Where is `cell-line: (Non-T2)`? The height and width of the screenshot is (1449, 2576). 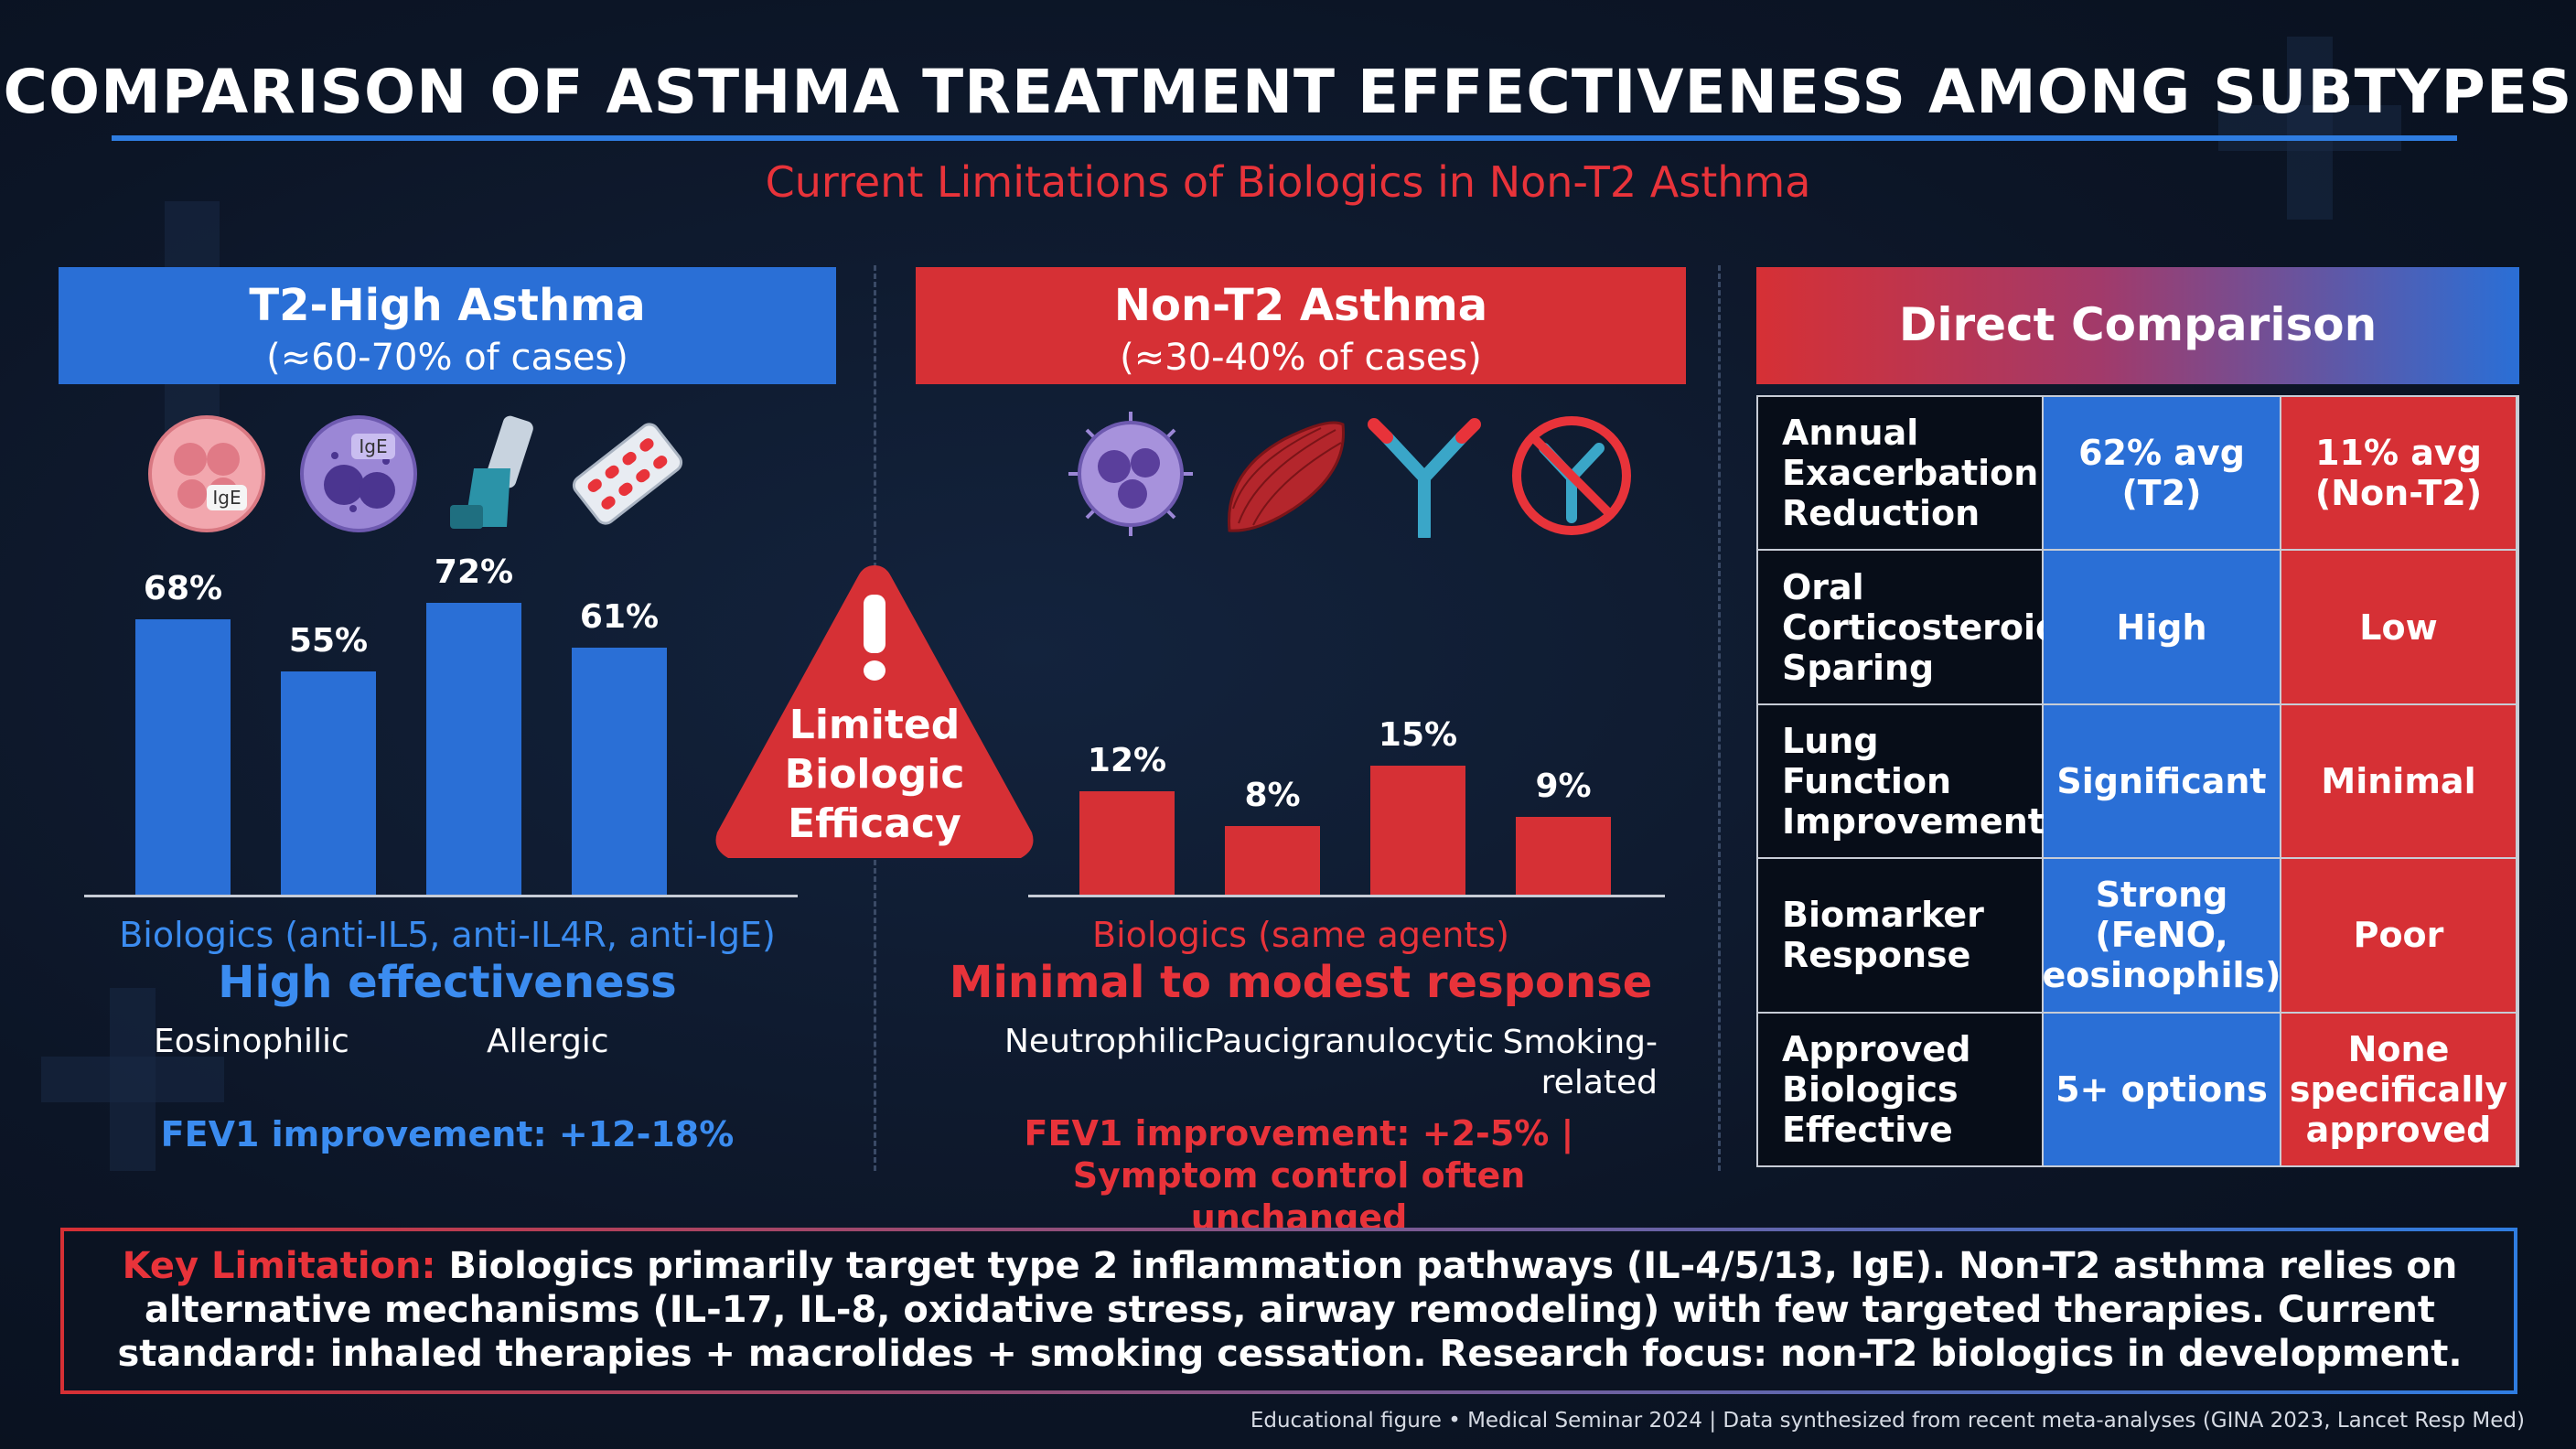
cell-line: (Non-T2) is located at coordinates (2399, 494).